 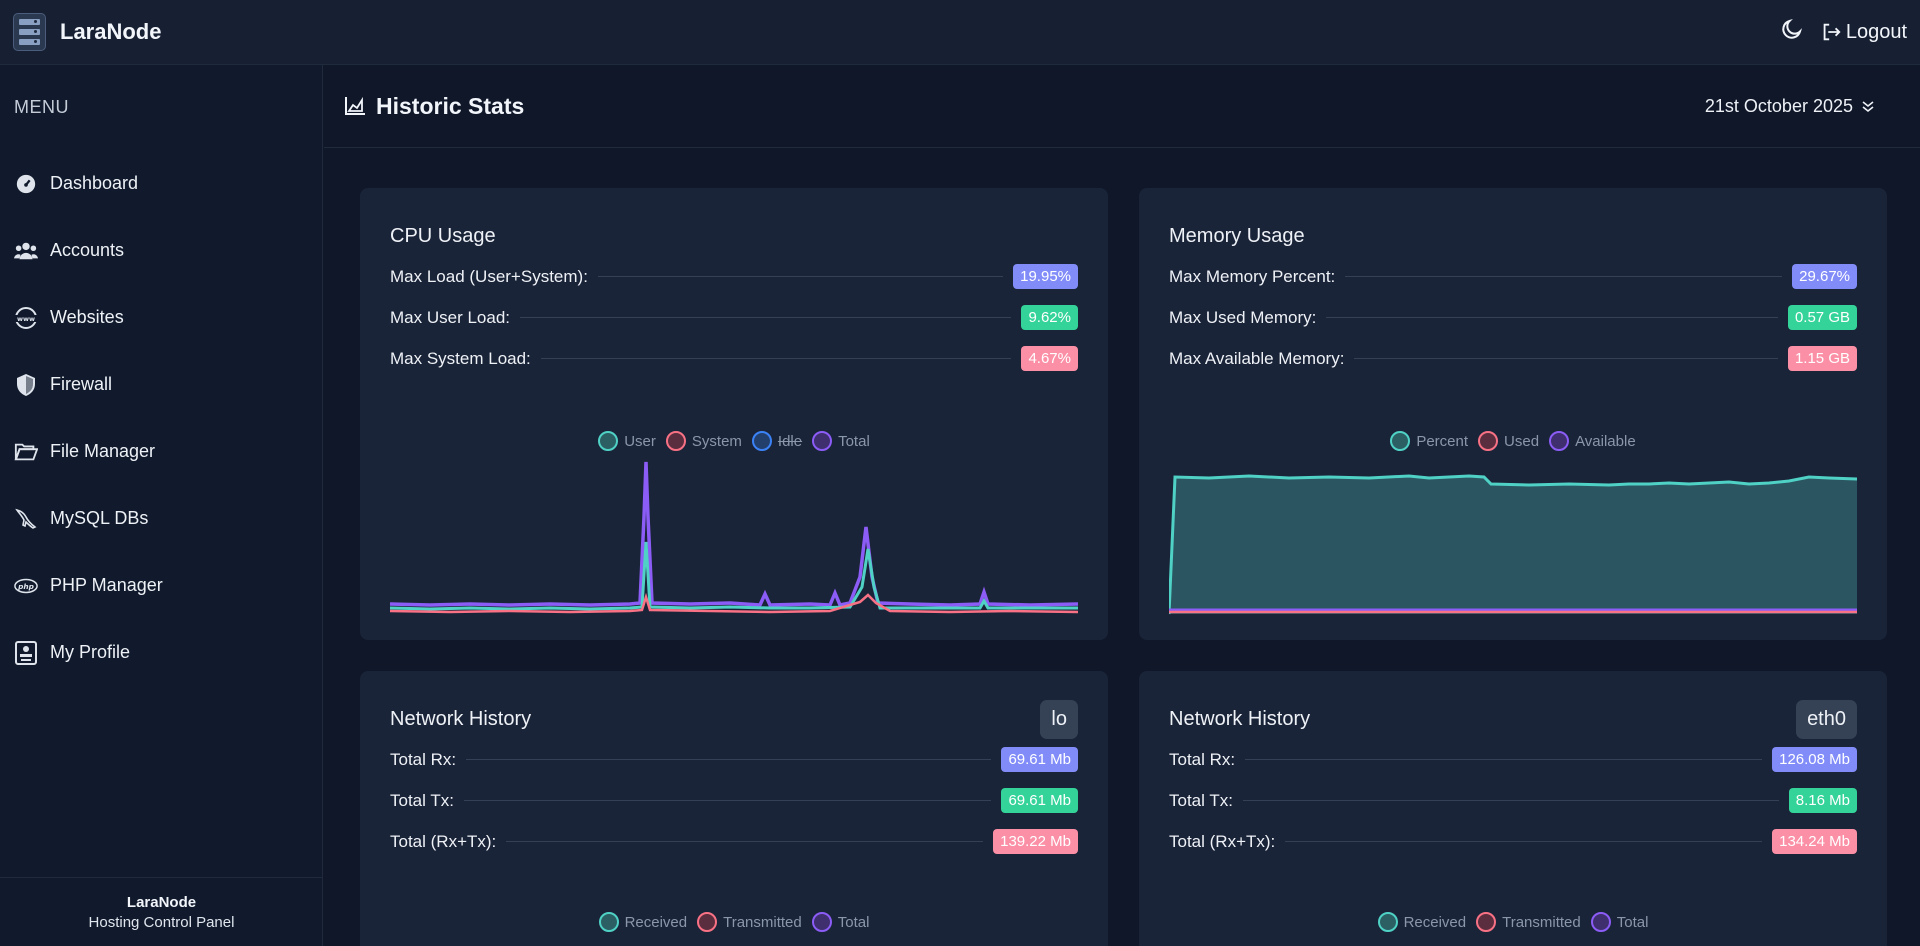 What do you see at coordinates (1049, 358) in the screenshot?
I see `stat-value-badge: 4.67%` at bounding box center [1049, 358].